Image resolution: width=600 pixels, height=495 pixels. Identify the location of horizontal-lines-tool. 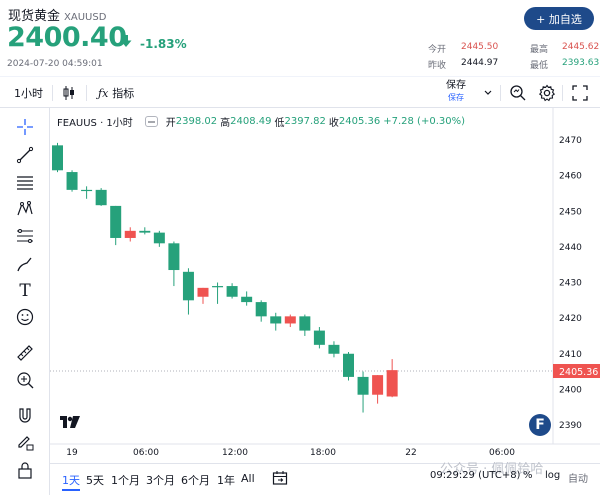
(25, 182).